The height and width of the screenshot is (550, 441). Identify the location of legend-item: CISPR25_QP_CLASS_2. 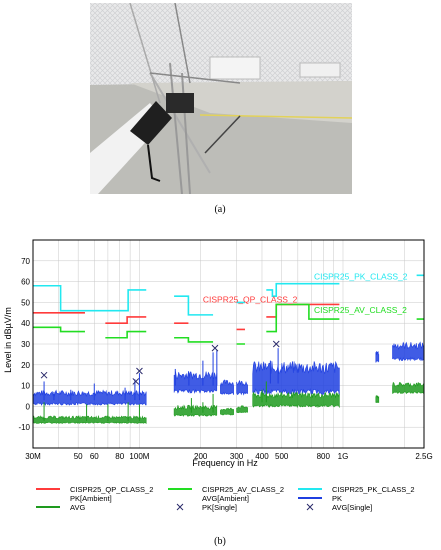
(94, 489).